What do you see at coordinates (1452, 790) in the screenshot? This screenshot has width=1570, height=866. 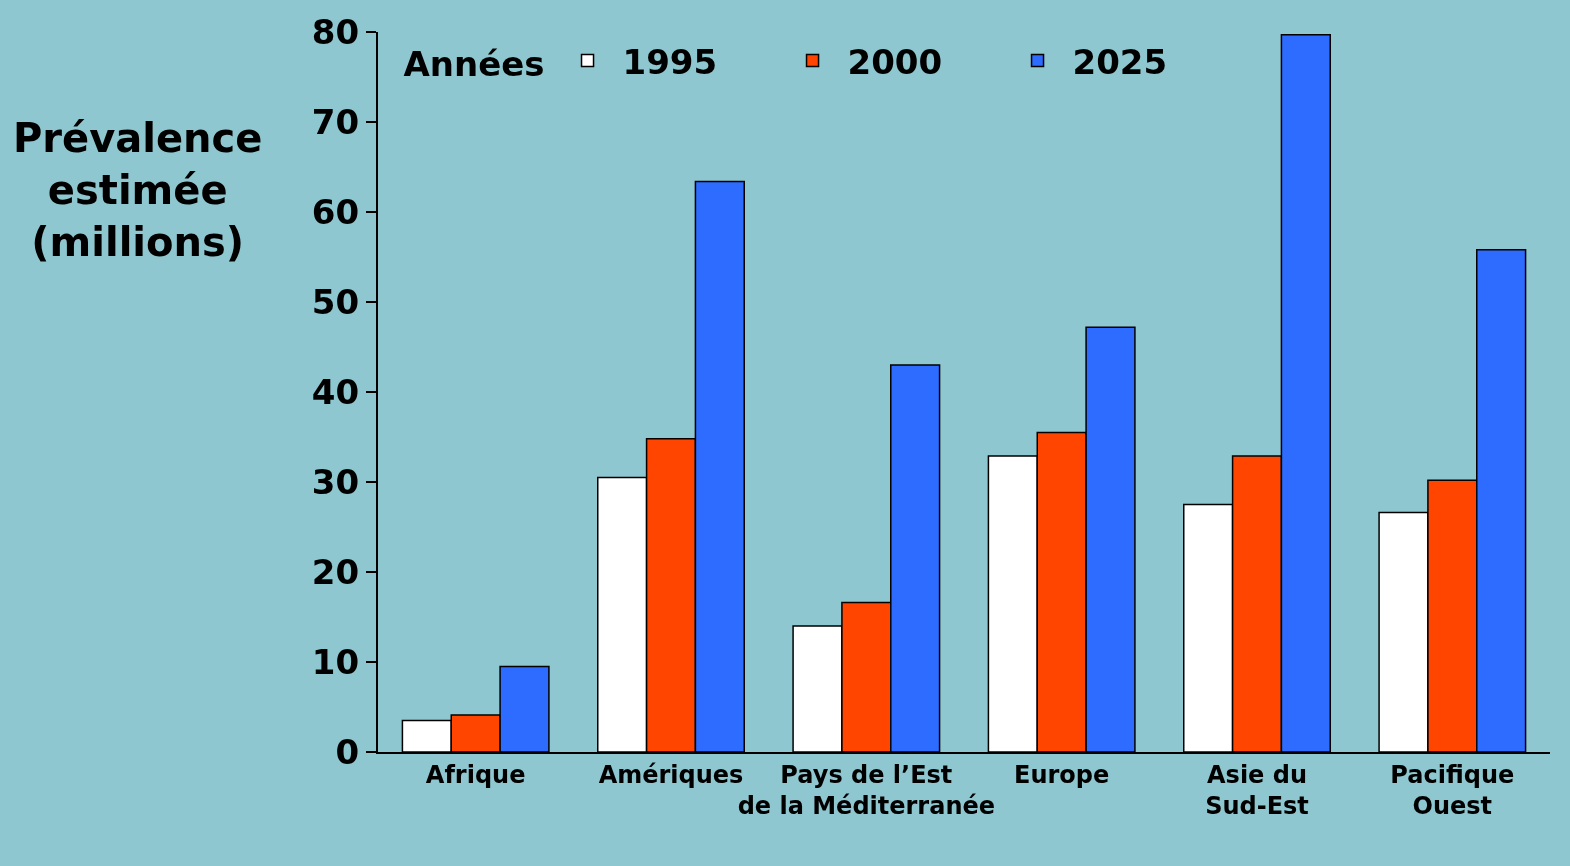 I see `x-tick-label: Pacifique Ouest` at bounding box center [1452, 790].